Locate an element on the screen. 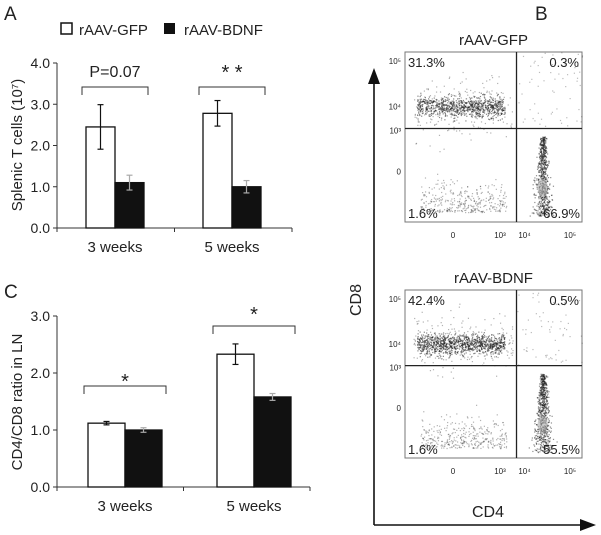  x-tick-label: 5 weeks is located at coordinates (231, 247).